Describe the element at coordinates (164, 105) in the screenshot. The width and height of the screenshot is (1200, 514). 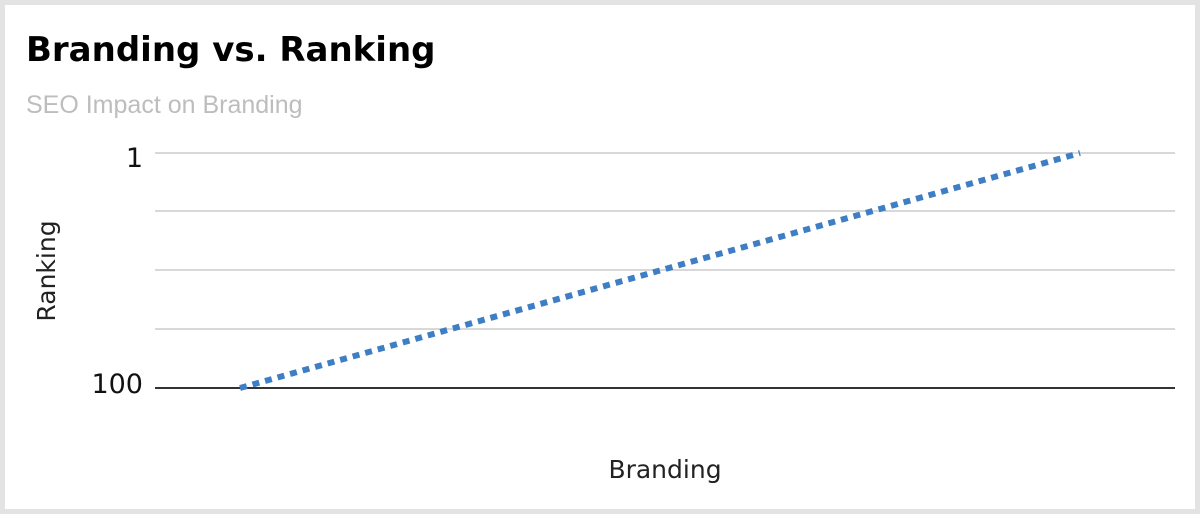
I see `chart-subtitle: SEO Impact on Branding` at that location.